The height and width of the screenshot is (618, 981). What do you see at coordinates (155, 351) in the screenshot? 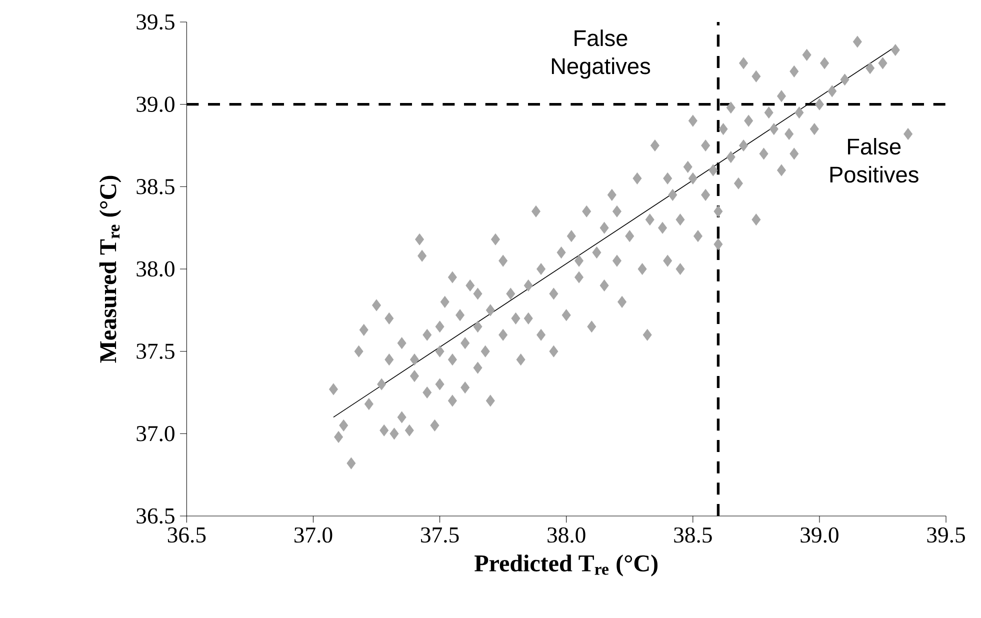
I see `y-tick-label: 37.5` at bounding box center [155, 351].